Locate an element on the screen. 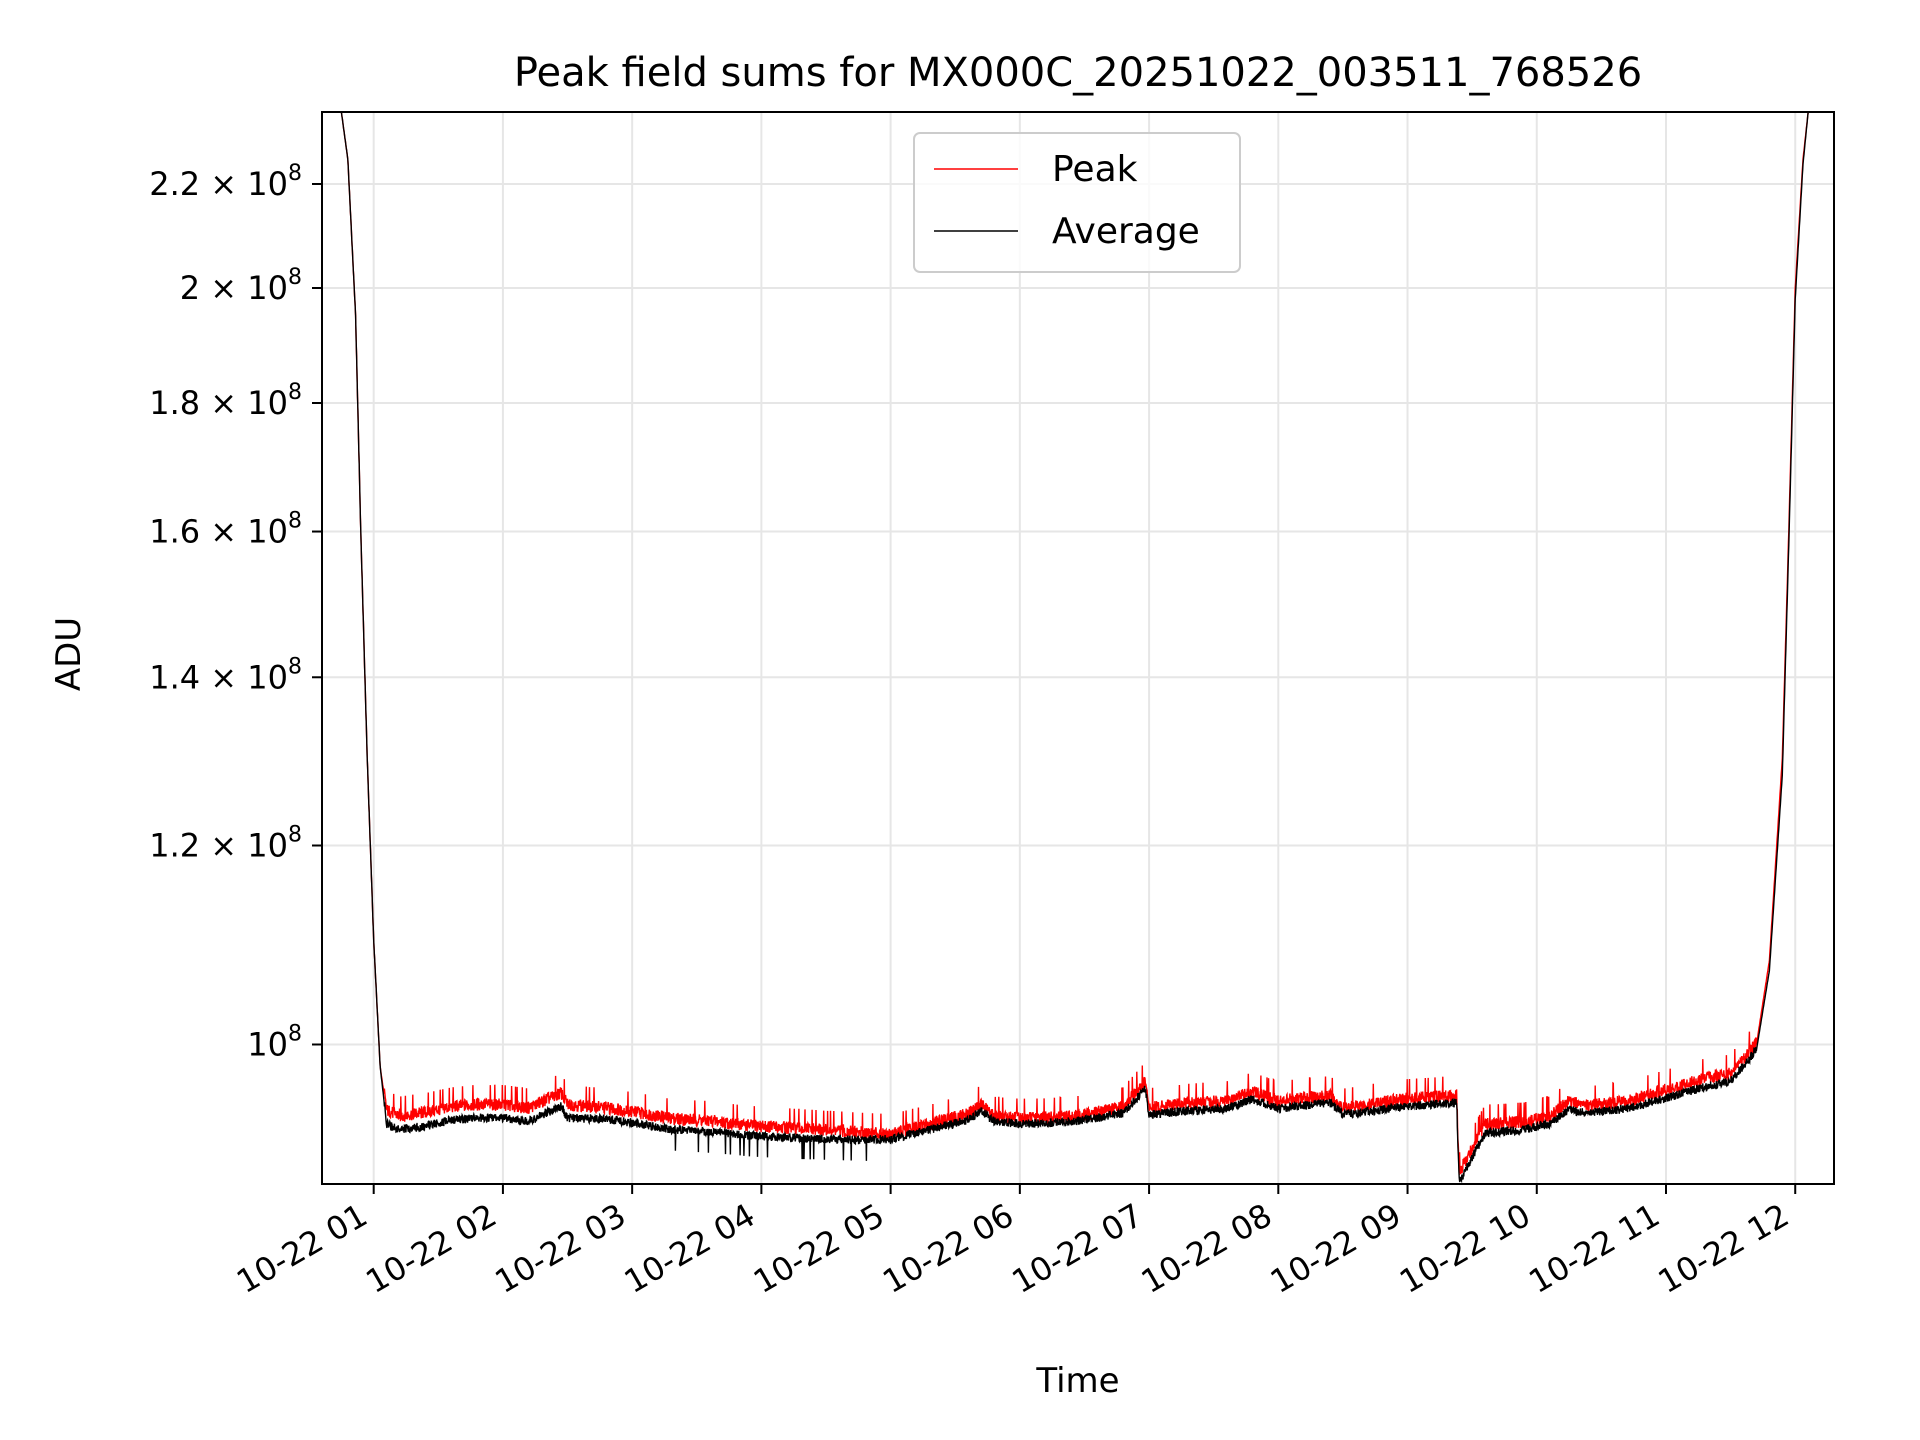 The height and width of the screenshot is (1440, 1920). legend: Peak Average is located at coordinates (1077, 202).